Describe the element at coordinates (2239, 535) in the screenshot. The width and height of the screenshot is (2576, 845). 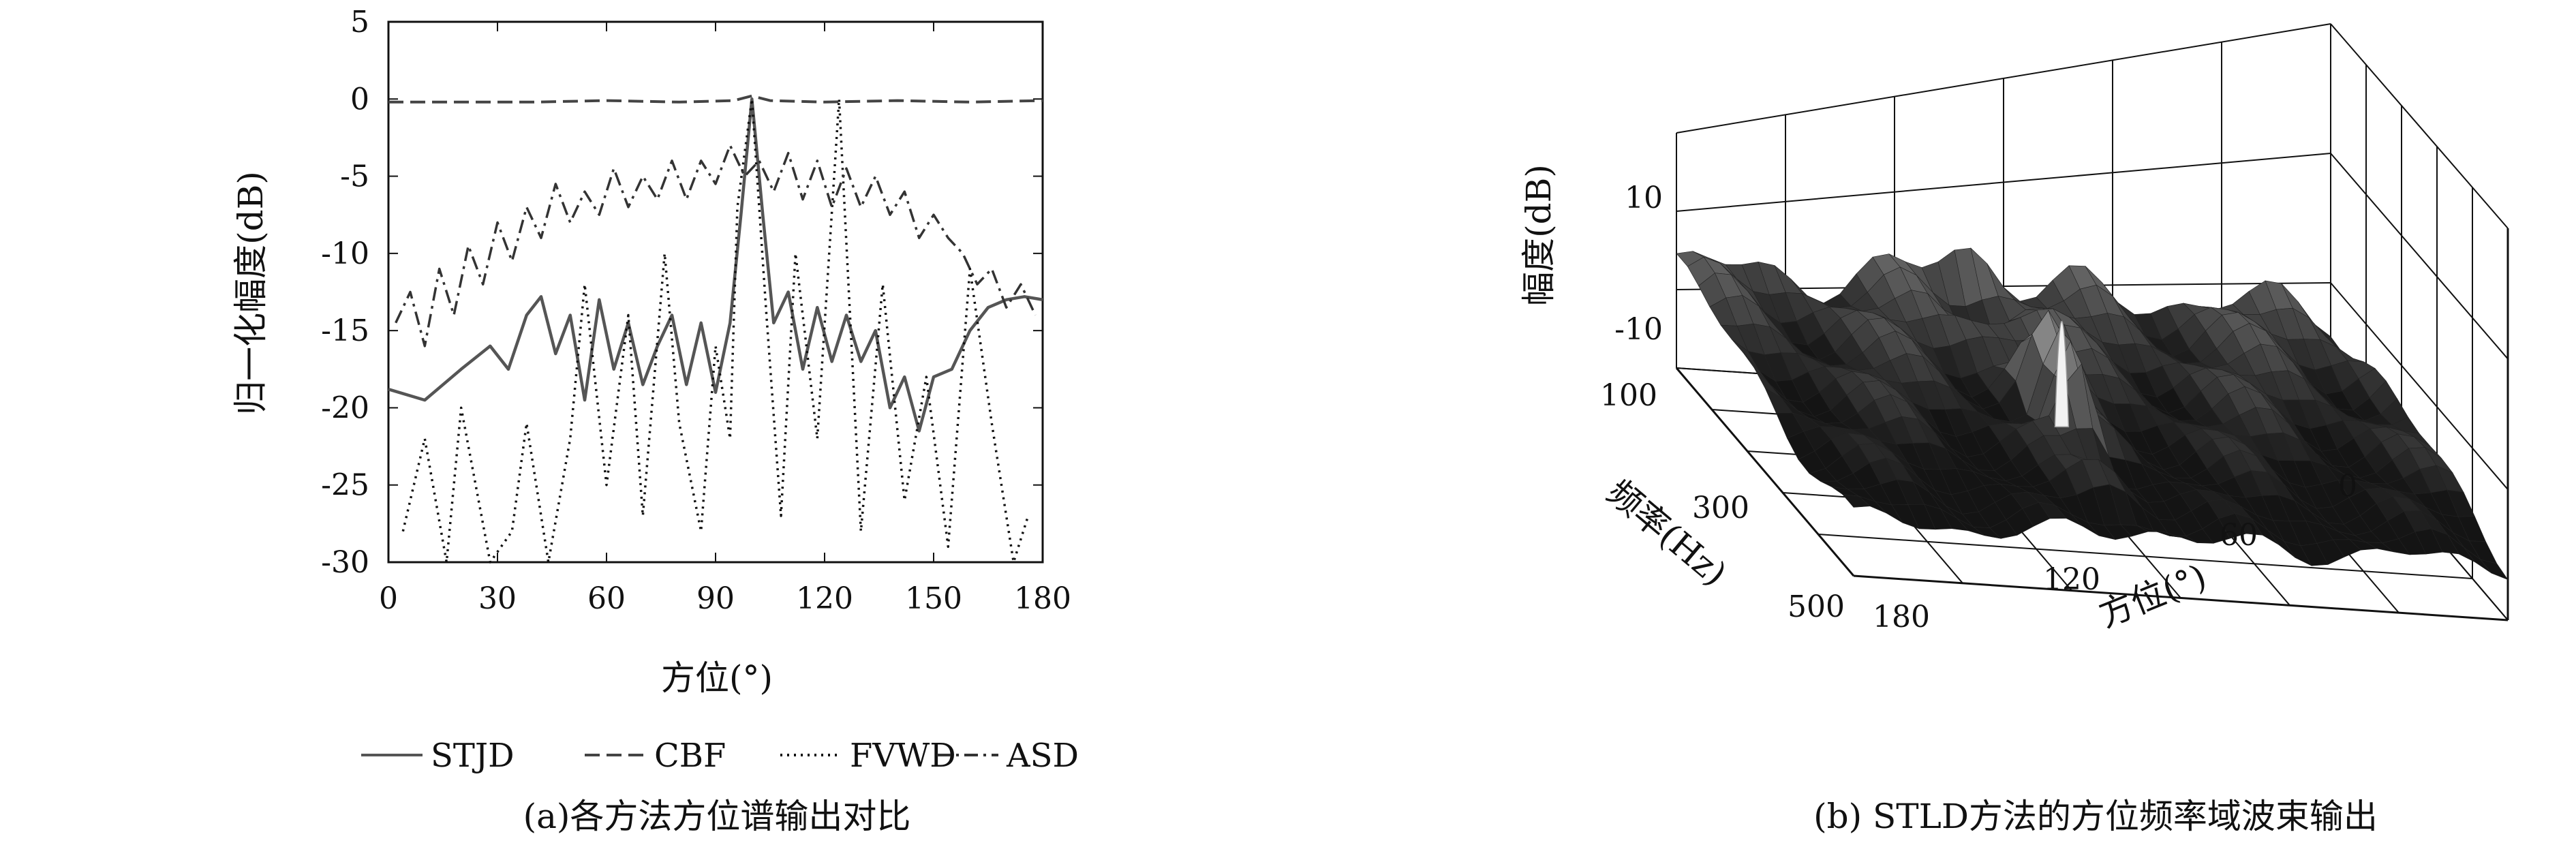
I see `surface-tick-label: 60` at that location.